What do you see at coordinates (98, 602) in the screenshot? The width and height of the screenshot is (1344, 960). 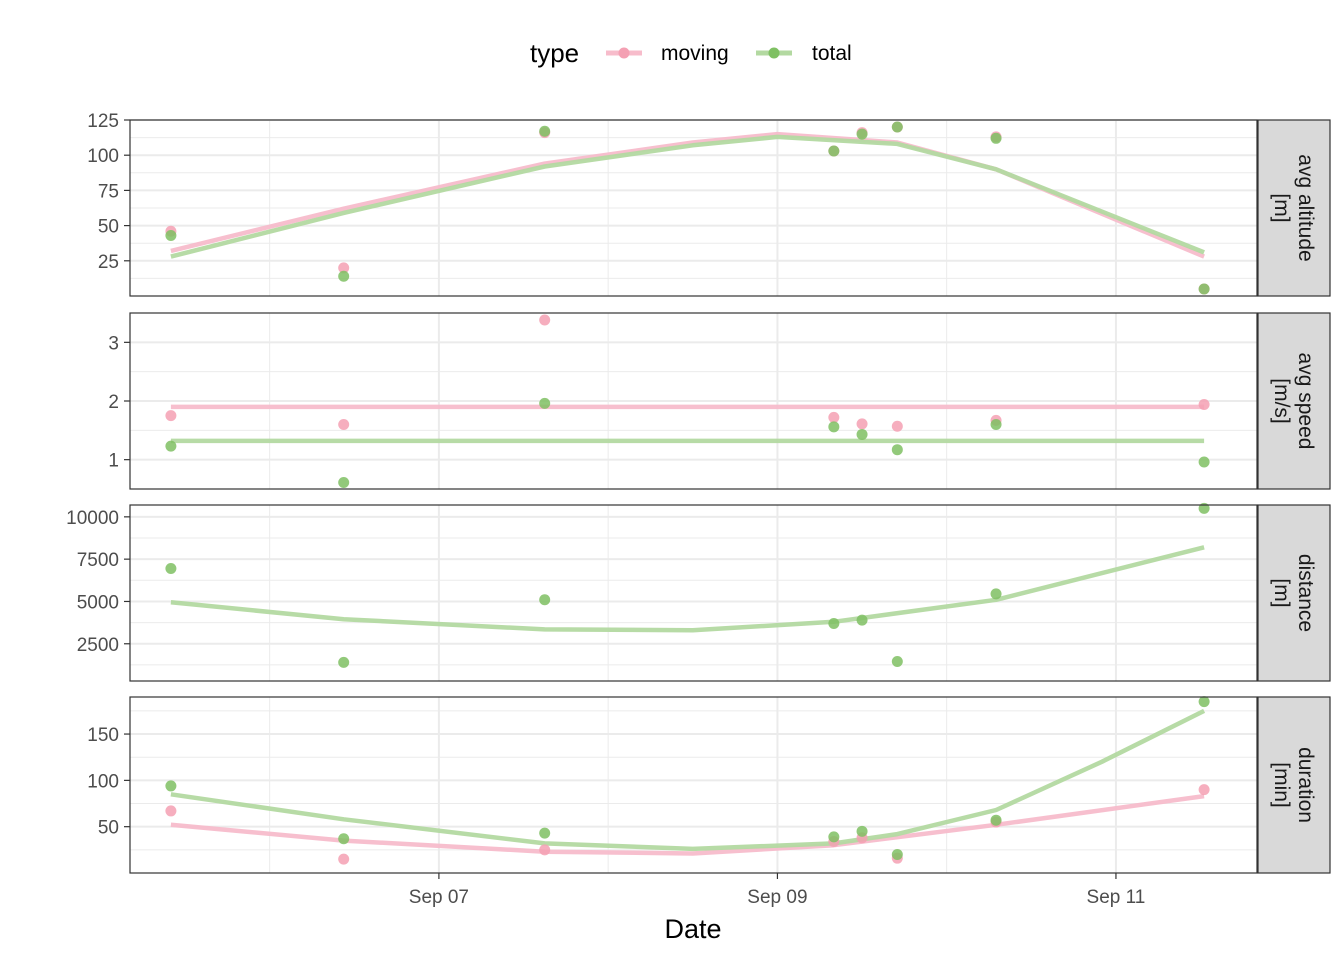 I see `y-tick-label: 5000` at bounding box center [98, 602].